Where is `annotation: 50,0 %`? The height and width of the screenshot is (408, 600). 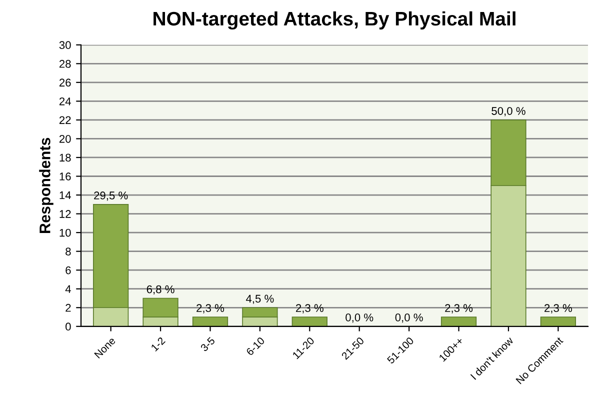 annotation: 50,0 % is located at coordinates (509, 111).